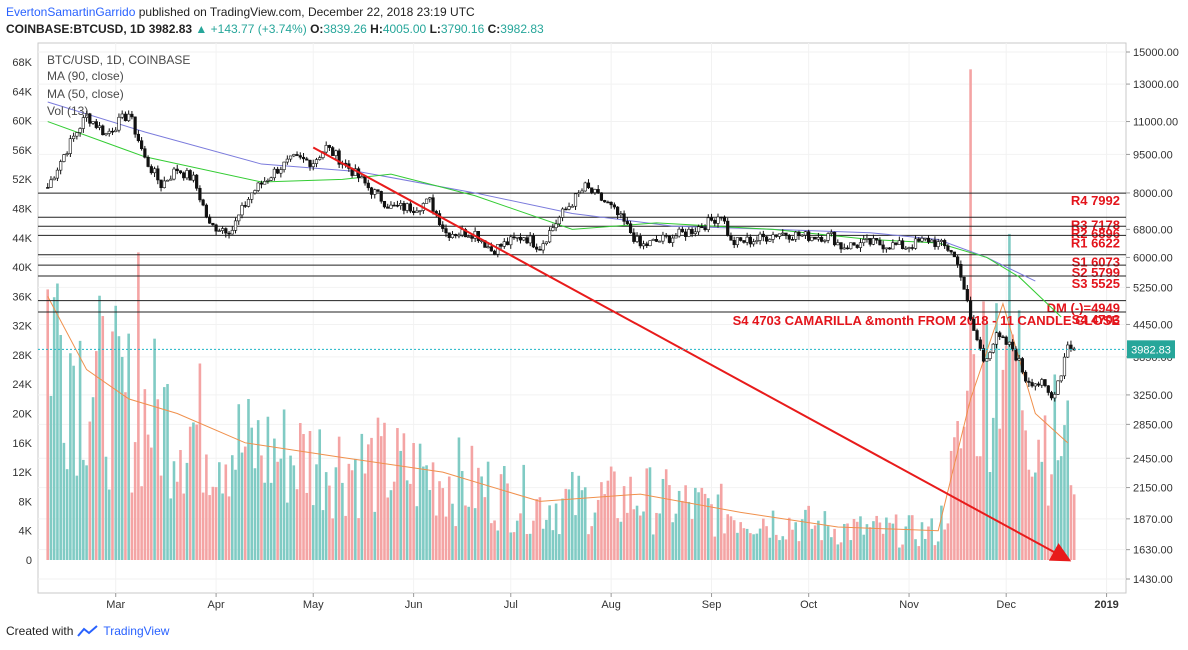 This screenshot has height=650, width=1188. What do you see at coordinates (22, 473) in the screenshot?
I see `volume-tick-label: 12K` at bounding box center [22, 473].